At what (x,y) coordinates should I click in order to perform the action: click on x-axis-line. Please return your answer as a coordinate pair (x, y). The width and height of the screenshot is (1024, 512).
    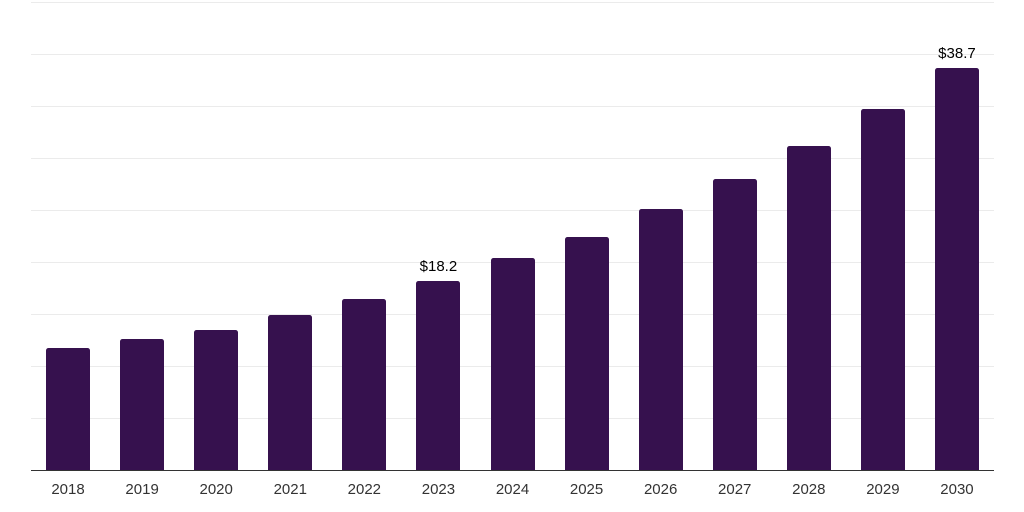
    Looking at the image, I should click on (512, 470).